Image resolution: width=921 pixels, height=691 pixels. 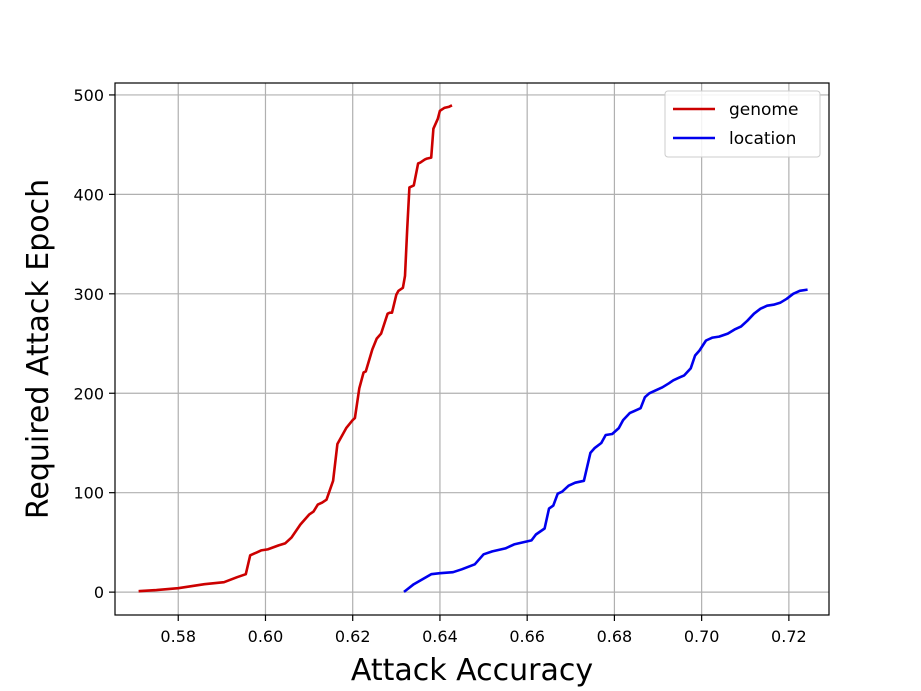 I want to click on legend-label-location: location, so click(x=762, y=139).